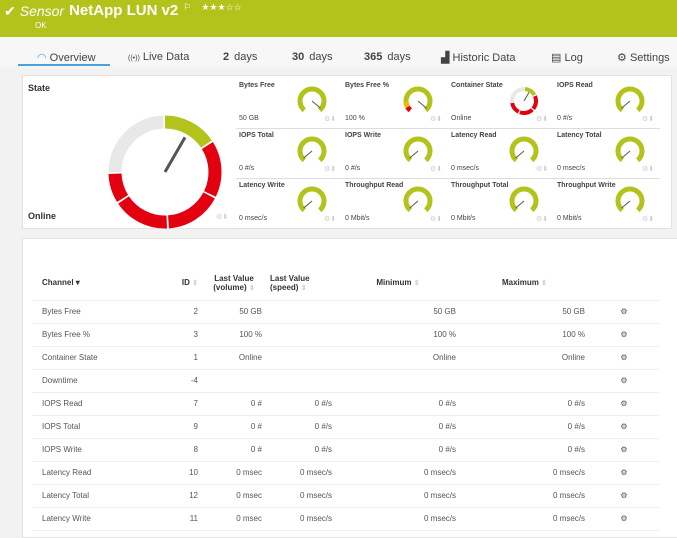 The height and width of the screenshot is (538, 677). Describe the element at coordinates (97, 283) in the screenshot. I see `col-channel: Channel ▾` at that location.